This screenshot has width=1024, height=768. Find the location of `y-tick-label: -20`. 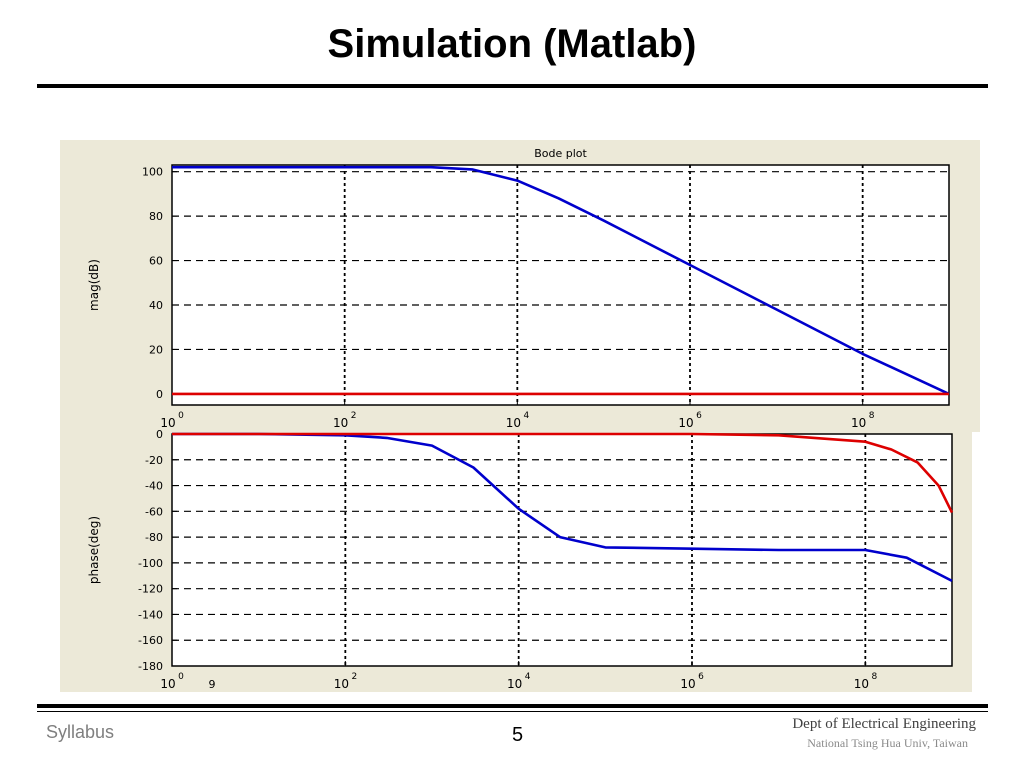

y-tick-label: -20 is located at coordinates (154, 460).